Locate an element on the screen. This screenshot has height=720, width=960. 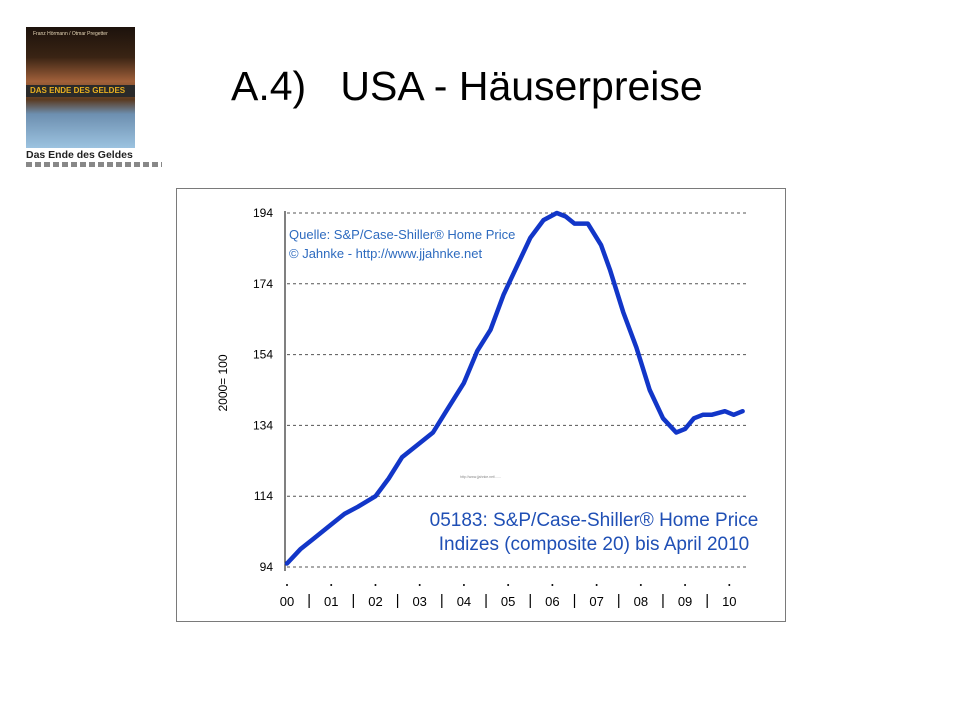
chart-subtitle: Indizes (composite 20) bis April 2010 is located at coordinates (594, 544).